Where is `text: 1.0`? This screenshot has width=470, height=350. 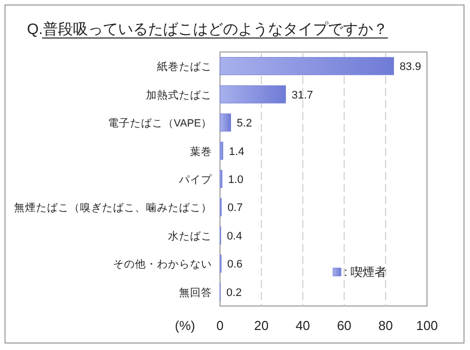
text: 1.0 is located at coordinates (236, 180).